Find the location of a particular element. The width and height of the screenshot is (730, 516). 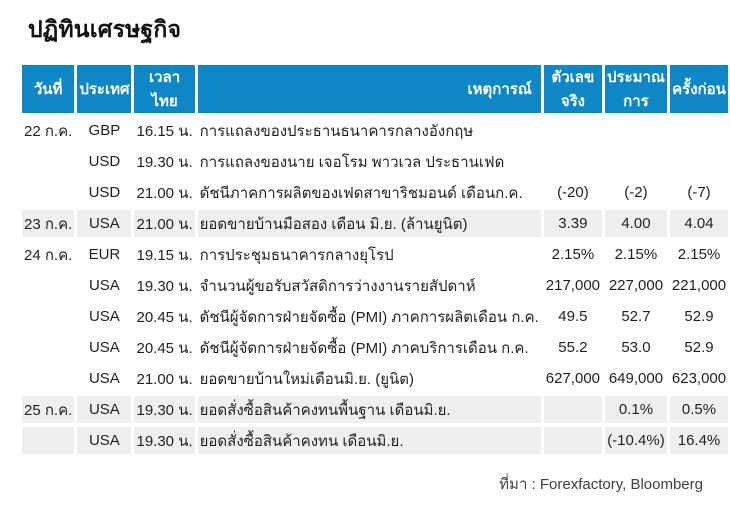

header-forecast: ประมาณการ is located at coordinates (636, 89).